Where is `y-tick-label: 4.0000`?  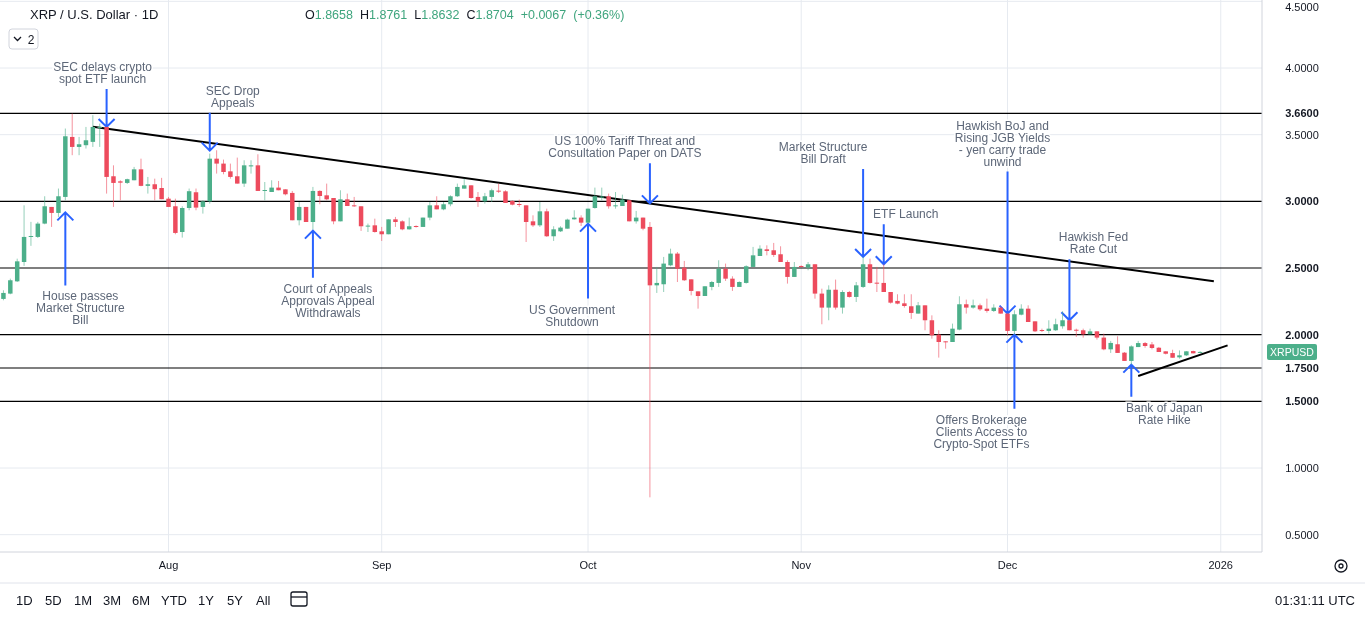 y-tick-label: 4.0000 is located at coordinates (1302, 68).